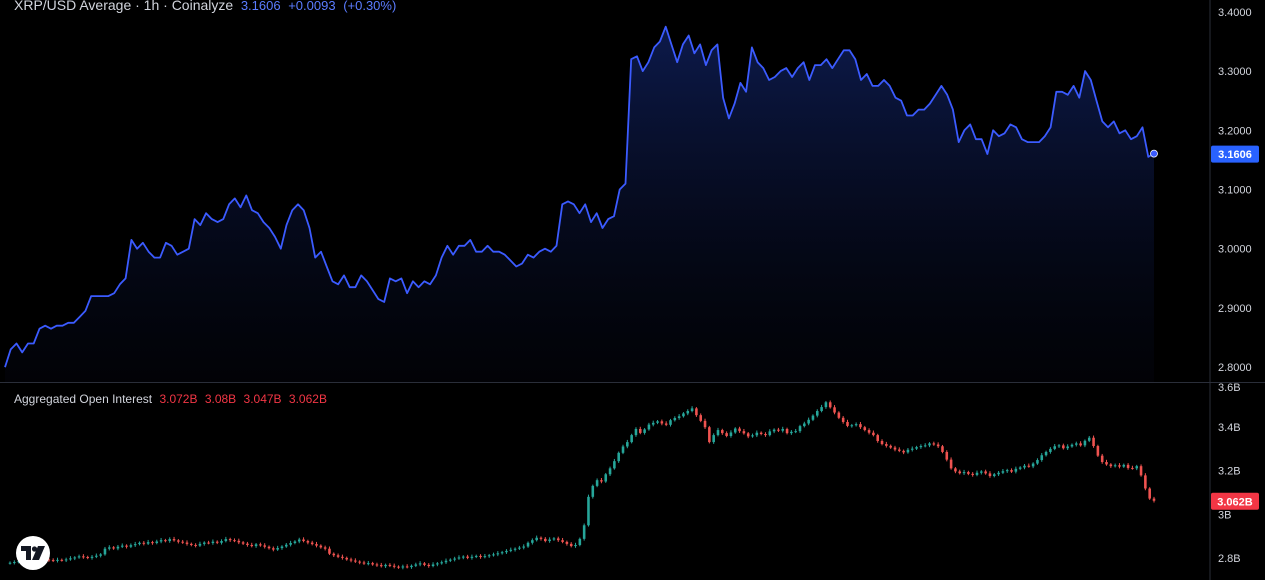 This screenshot has width=1265, height=580. I want to click on price-last-point, so click(1154, 153).